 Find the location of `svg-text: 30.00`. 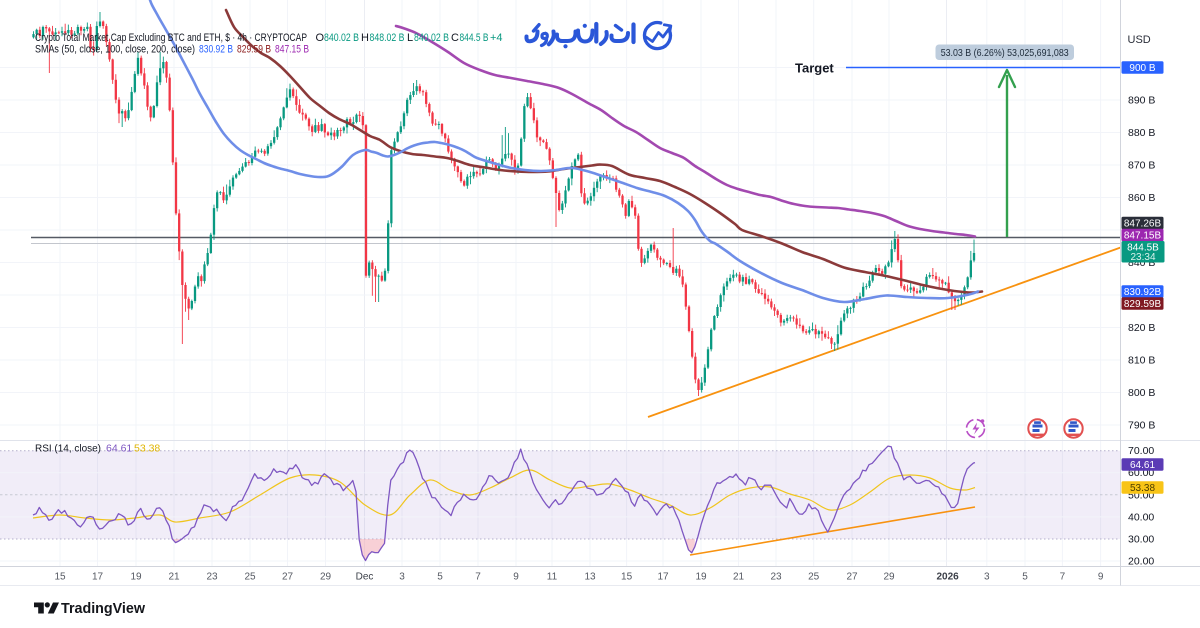

svg-text: 30.00 is located at coordinates (1141, 540).